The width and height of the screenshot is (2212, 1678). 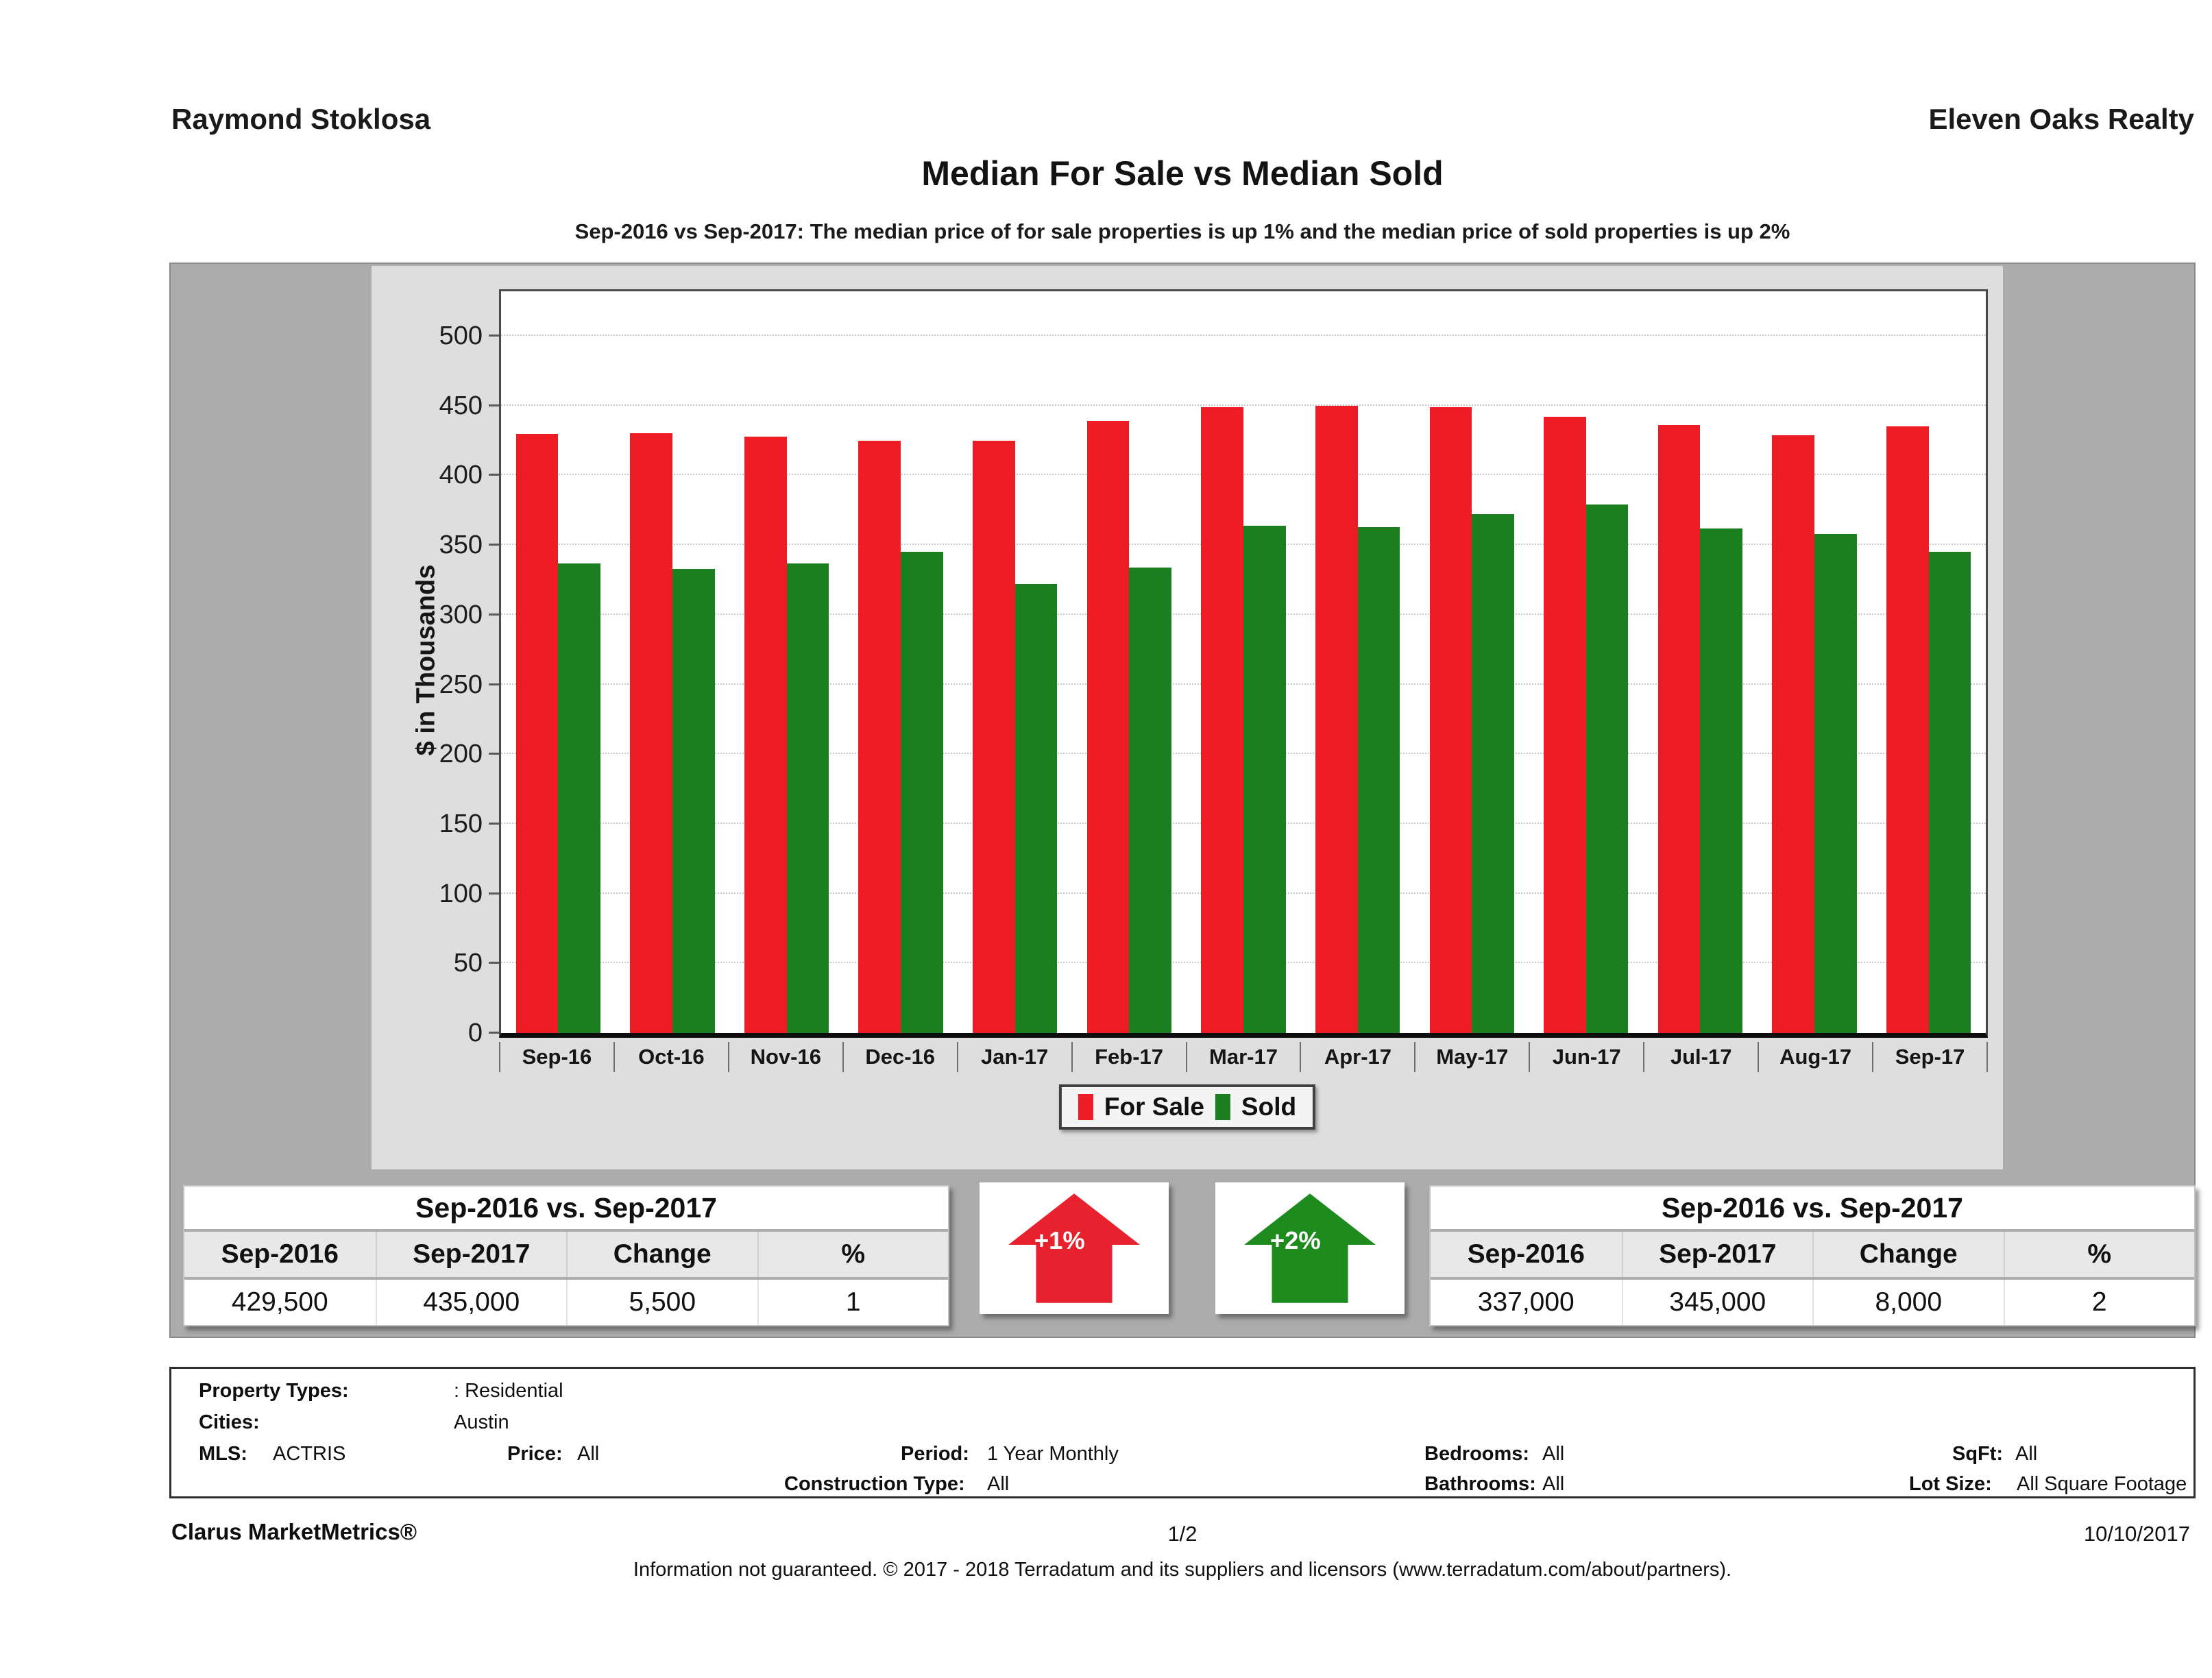 I want to click on bedrooms-label: Bedrooms:, so click(x=1477, y=1454).